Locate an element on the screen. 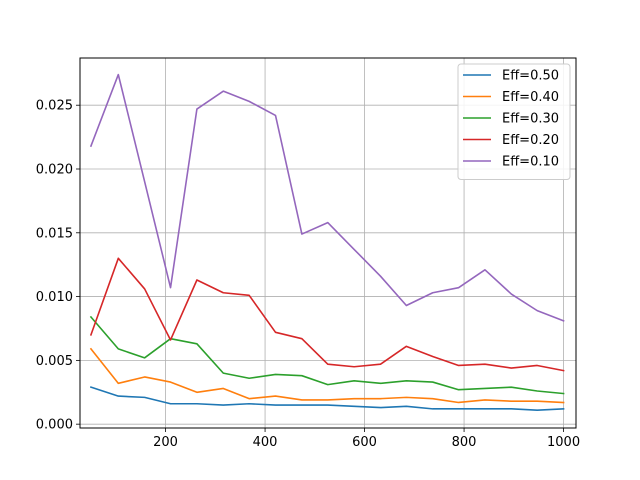 The width and height of the screenshot is (640, 480). x-tick-label: 800 is located at coordinates (464, 442).